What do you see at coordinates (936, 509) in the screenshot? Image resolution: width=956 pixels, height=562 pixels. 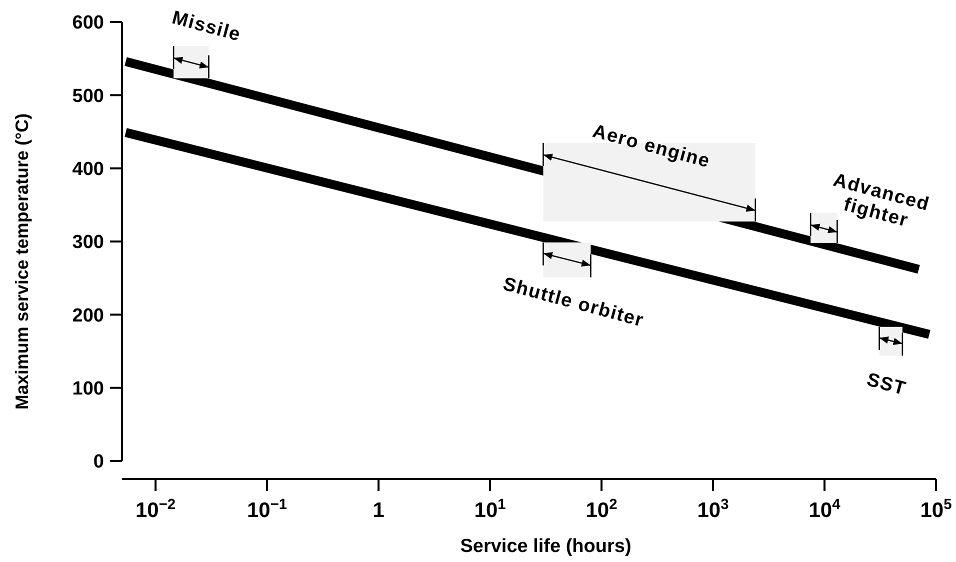 I see `x-tick-label: 10$^{5}$` at bounding box center [936, 509].